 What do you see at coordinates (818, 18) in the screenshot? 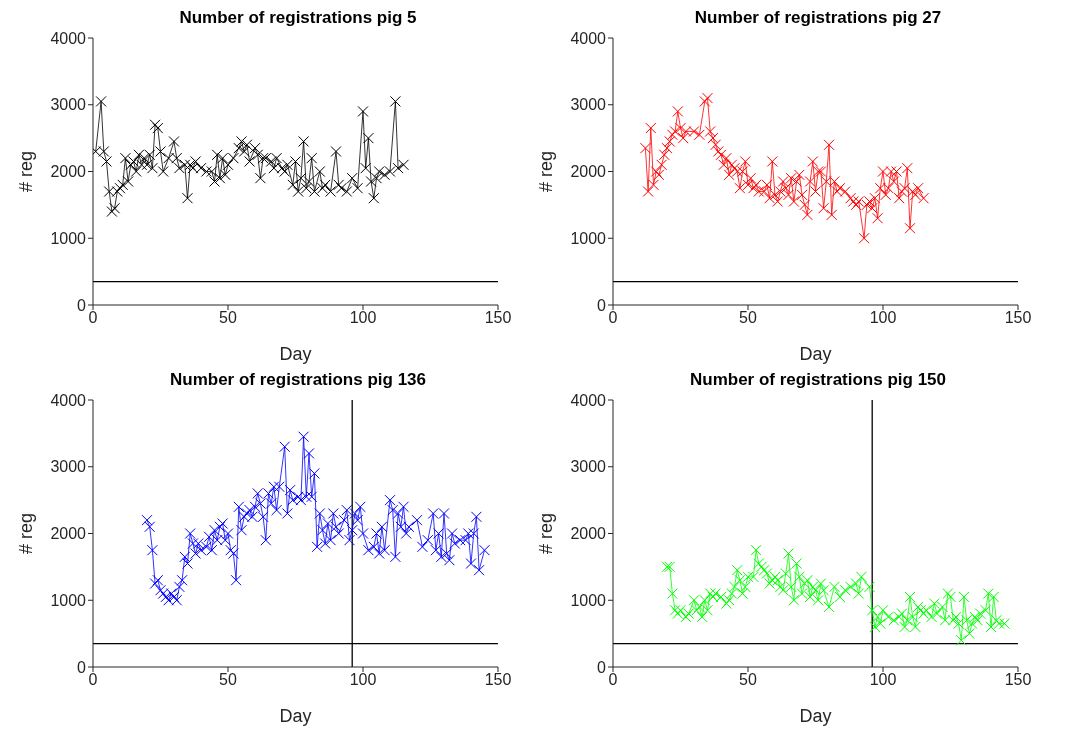
I see `chart-title: Number of registrations pig 27` at bounding box center [818, 18].